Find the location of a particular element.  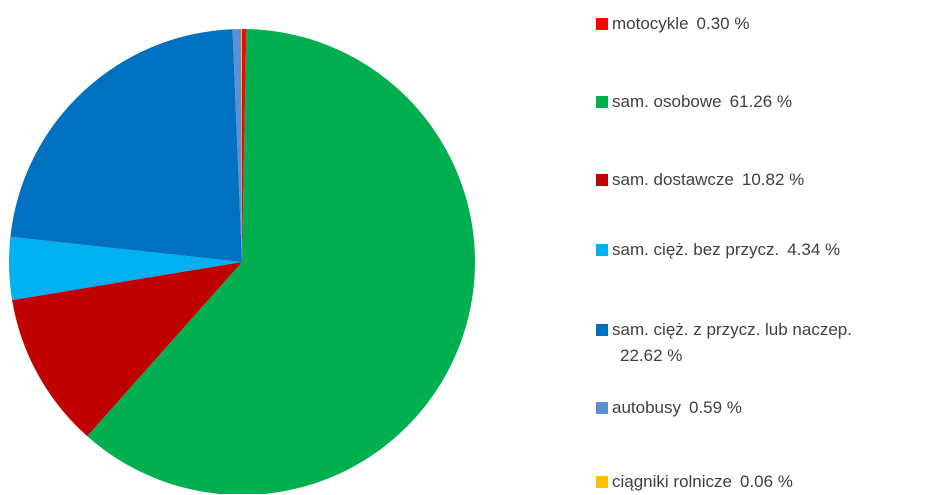

legend-value: 22.62 % is located at coordinates (651, 355).